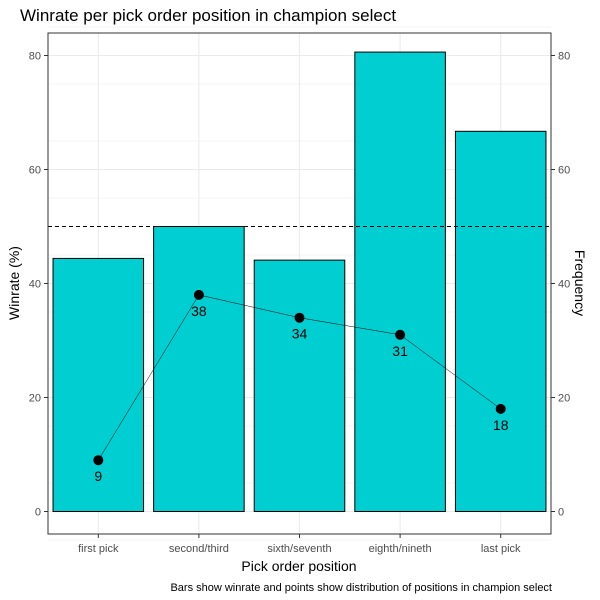  Describe the element at coordinates (35, 171) in the screenshot. I see `y-tick-label: 60` at that location.